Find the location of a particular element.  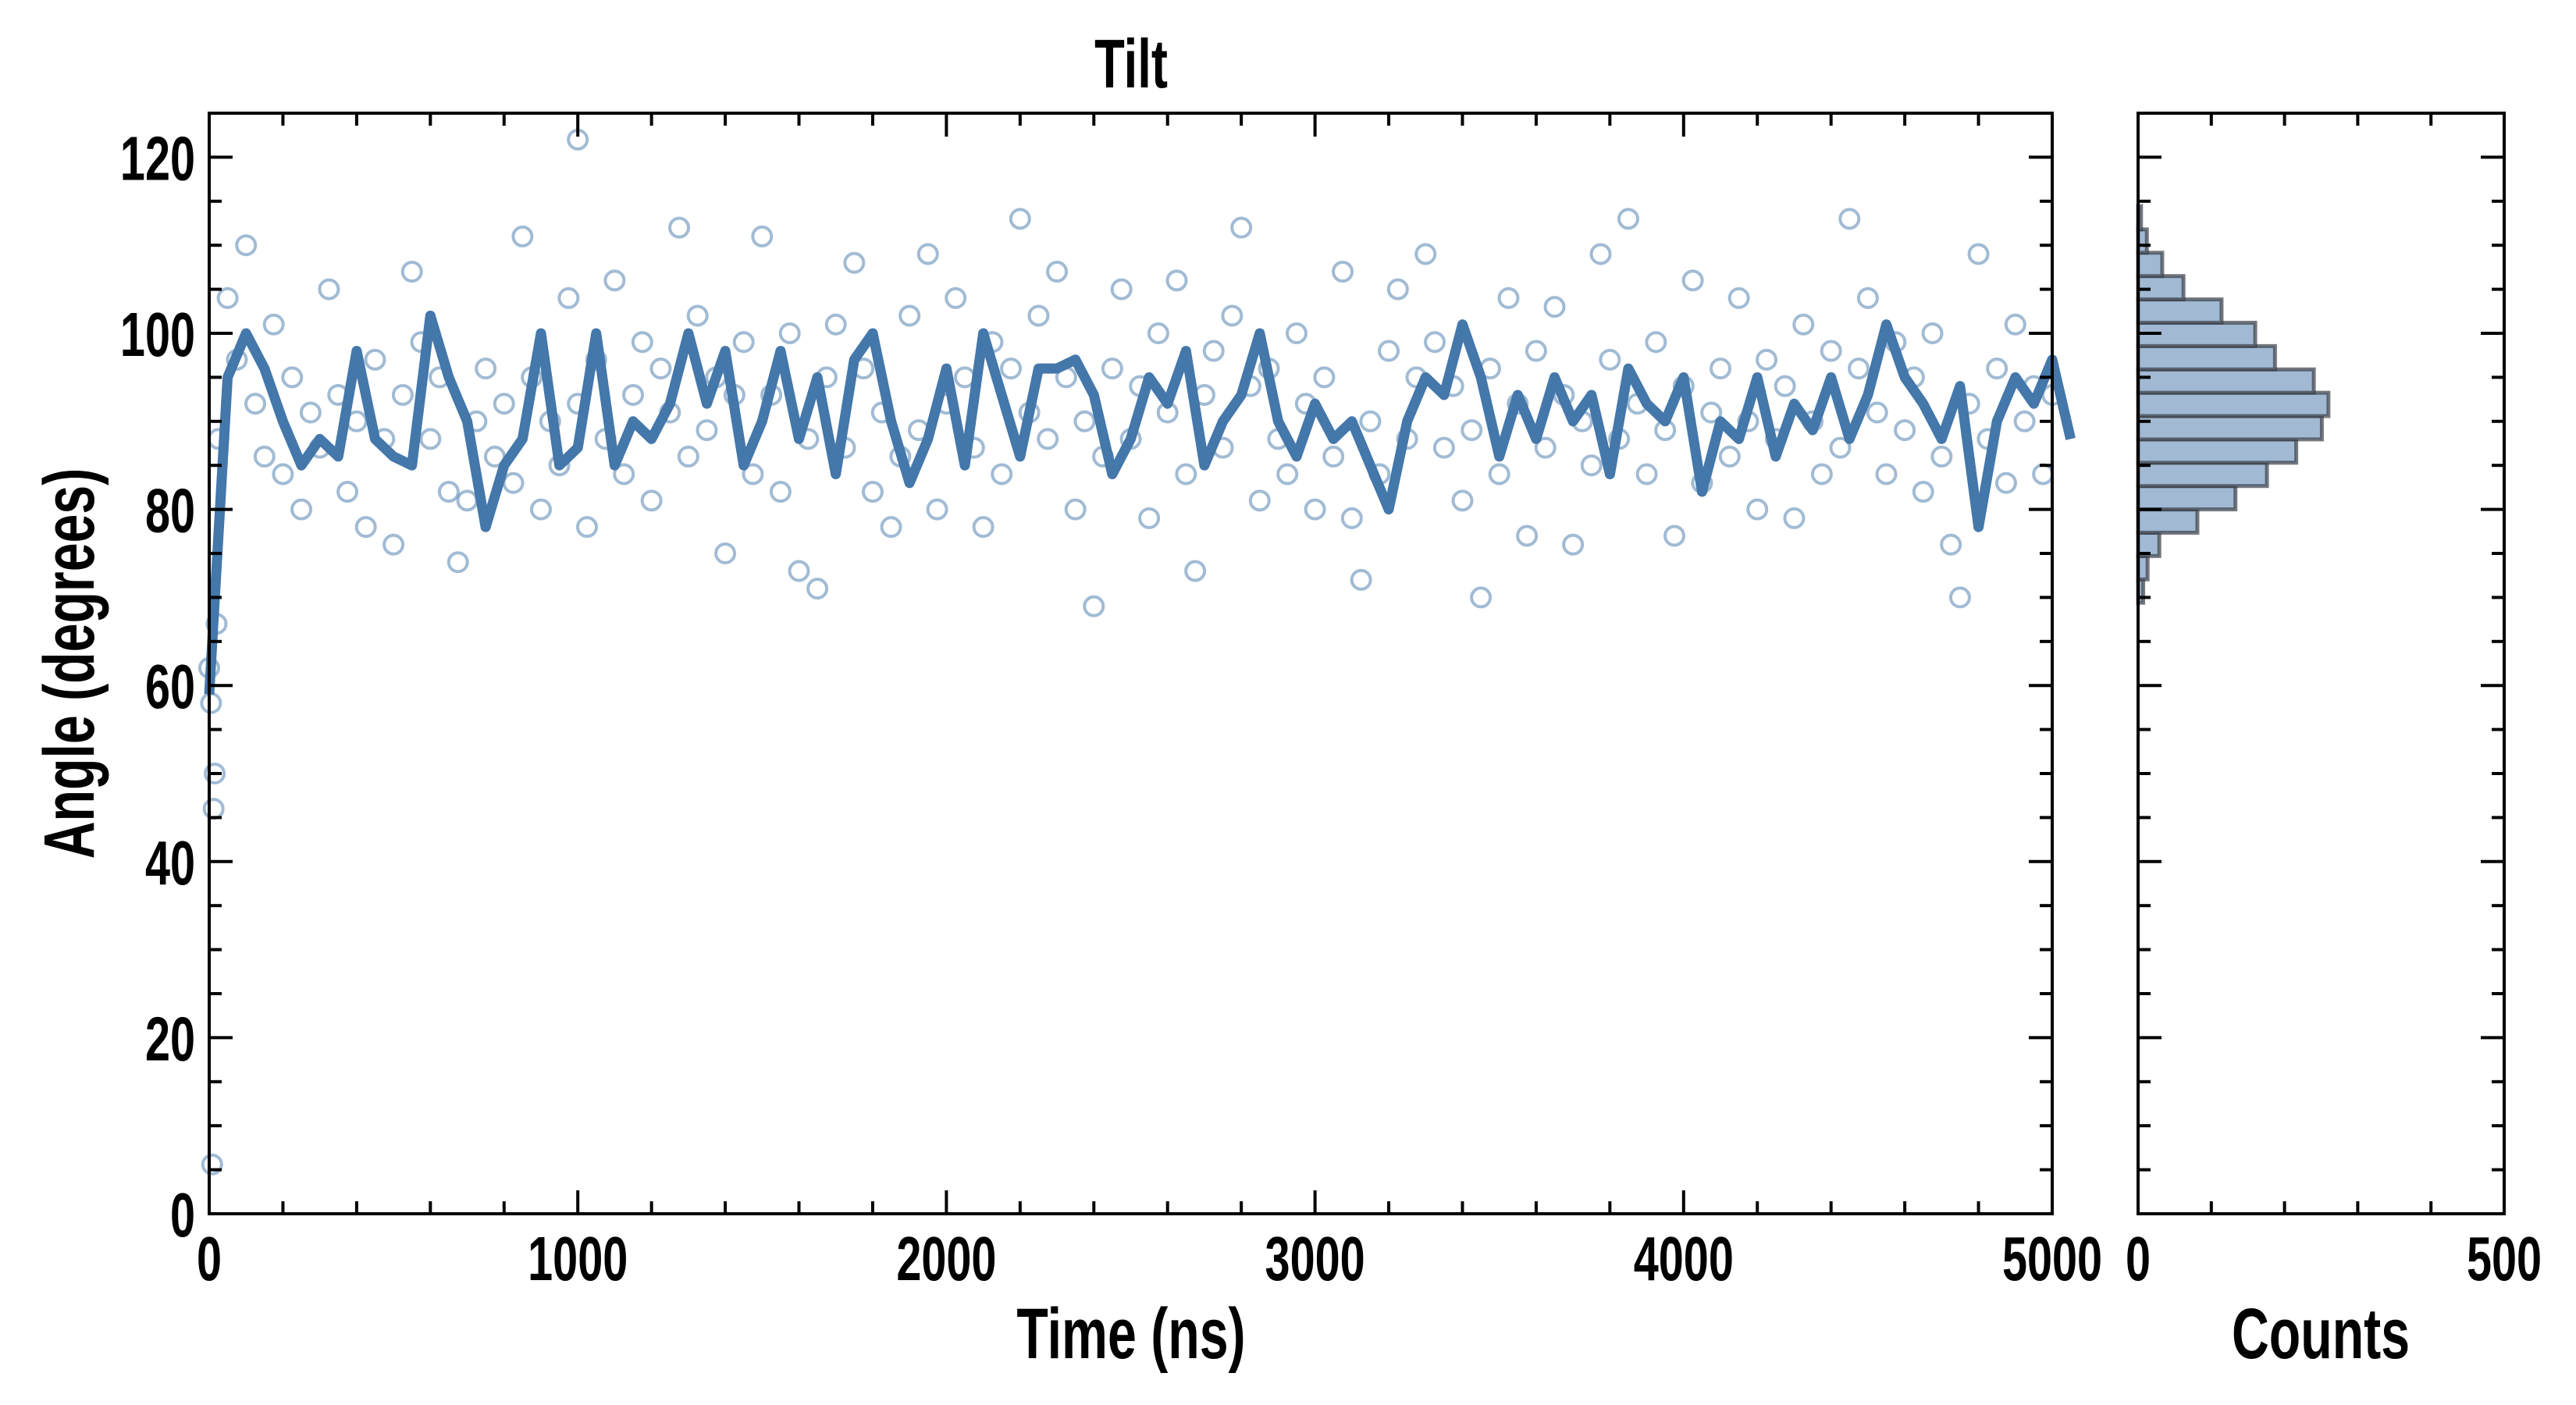

x-tick-label: 3000 is located at coordinates (1315, 1259).